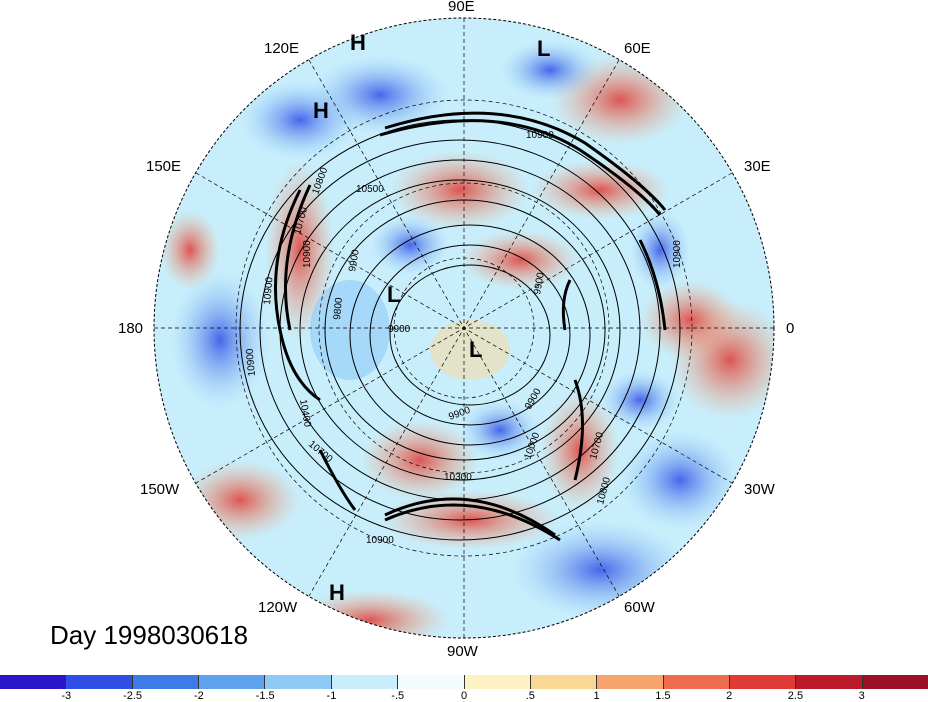 The width and height of the screenshot is (928, 702). I want to click on lon-label-30e: 30E, so click(757, 166).